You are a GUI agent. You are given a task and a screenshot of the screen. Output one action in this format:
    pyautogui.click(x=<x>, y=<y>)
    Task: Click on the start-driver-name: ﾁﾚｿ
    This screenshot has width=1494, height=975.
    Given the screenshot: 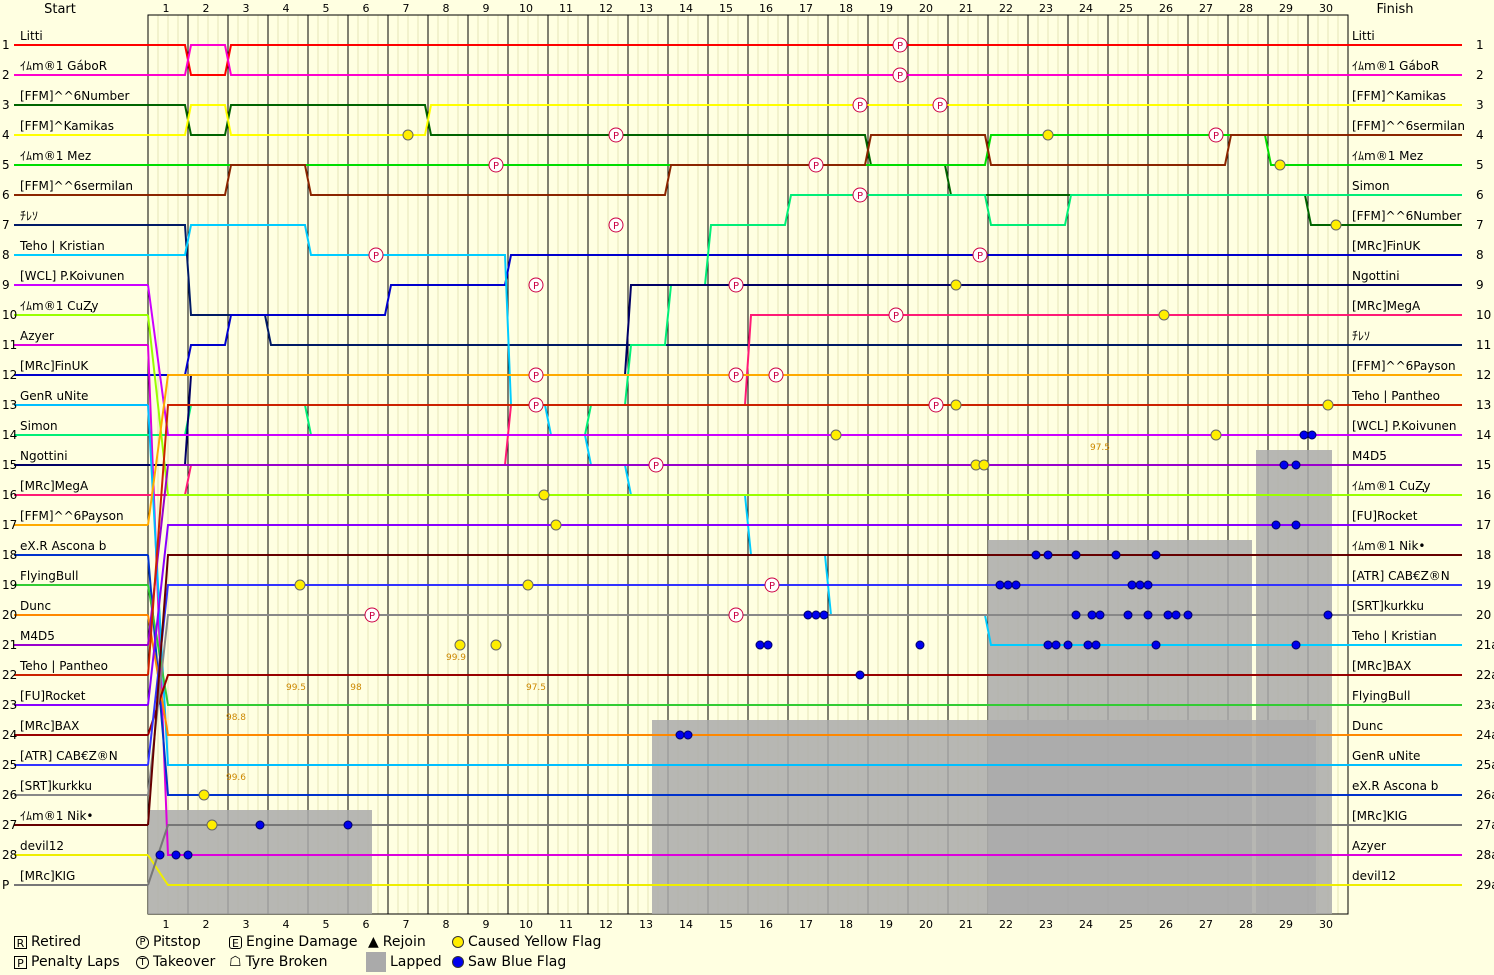 What is the action you would take?
    pyautogui.click(x=29, y=216)
    